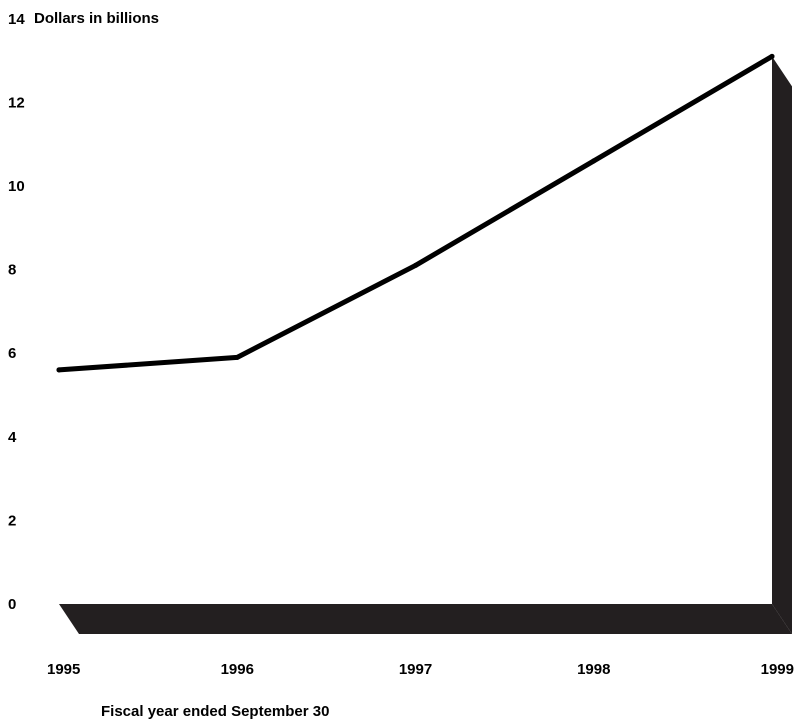  I want to click on x-axis-ticks: 1995 1996 1997 1998 1999, so click(420, 669).